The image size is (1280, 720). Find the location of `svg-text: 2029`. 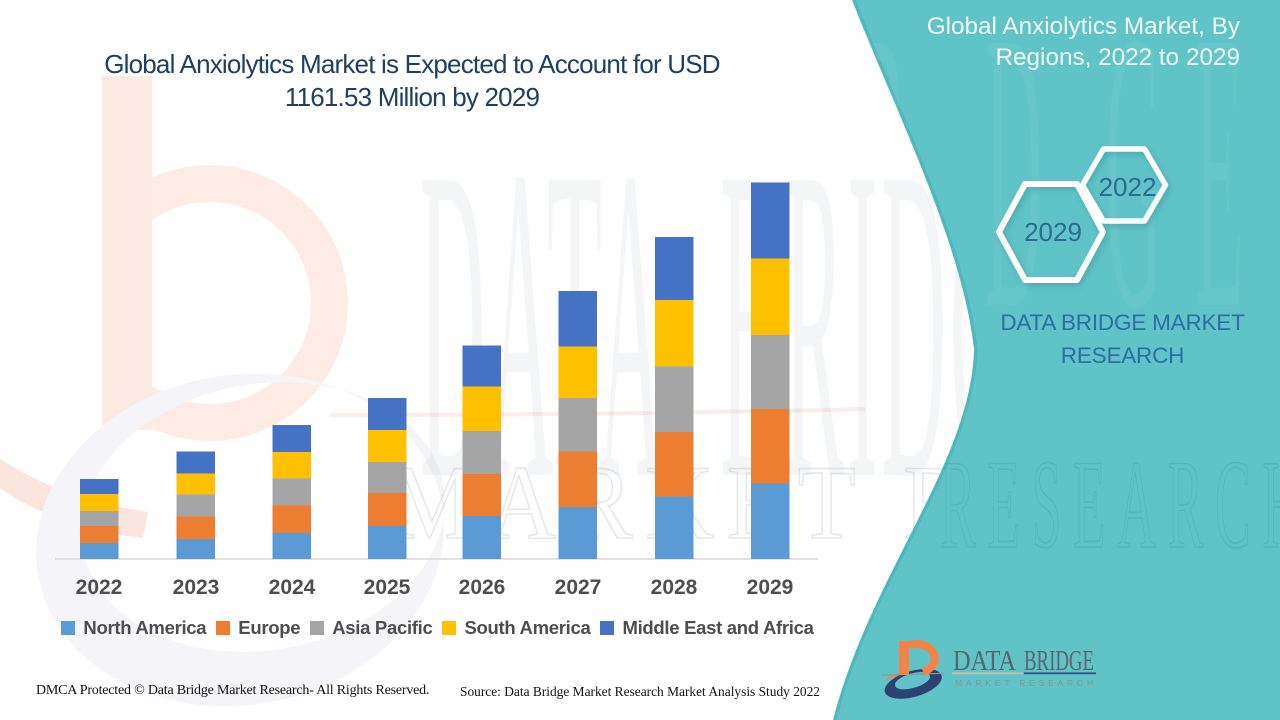

svg-text: 2029 is located at coordinates (1053, 232).